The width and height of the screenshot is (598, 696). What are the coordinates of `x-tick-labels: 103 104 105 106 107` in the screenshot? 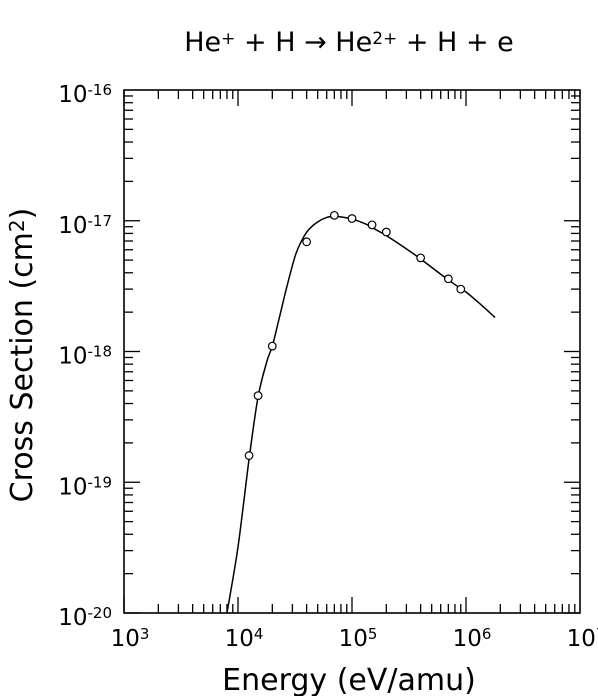 It's located at (354, 638).